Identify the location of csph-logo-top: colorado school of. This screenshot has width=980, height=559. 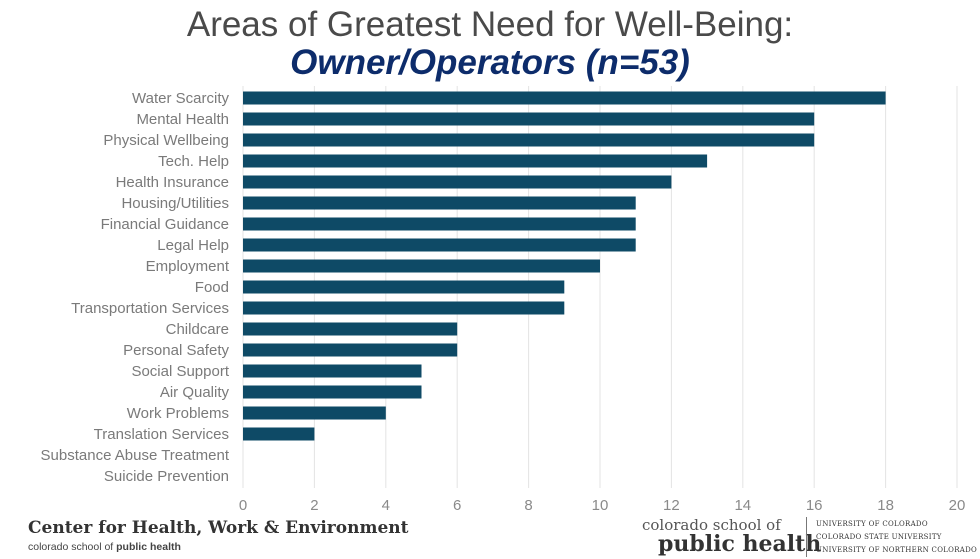
(711, 525).